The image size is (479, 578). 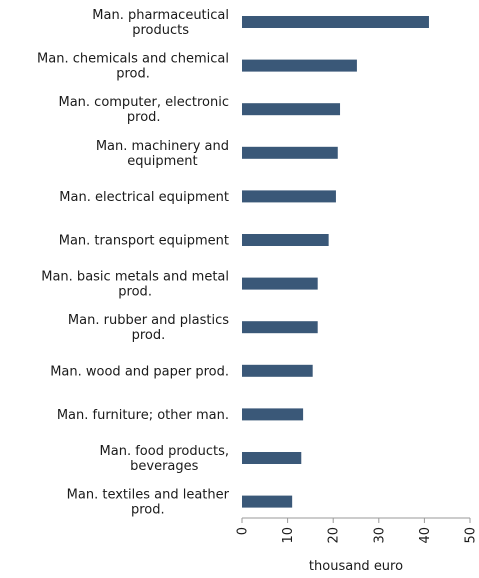 What do you see at coordinates (135, 285) in the screenshot?
I see `category-label: Man. basic metals and metal prod.` at bounding box center [135, 285].